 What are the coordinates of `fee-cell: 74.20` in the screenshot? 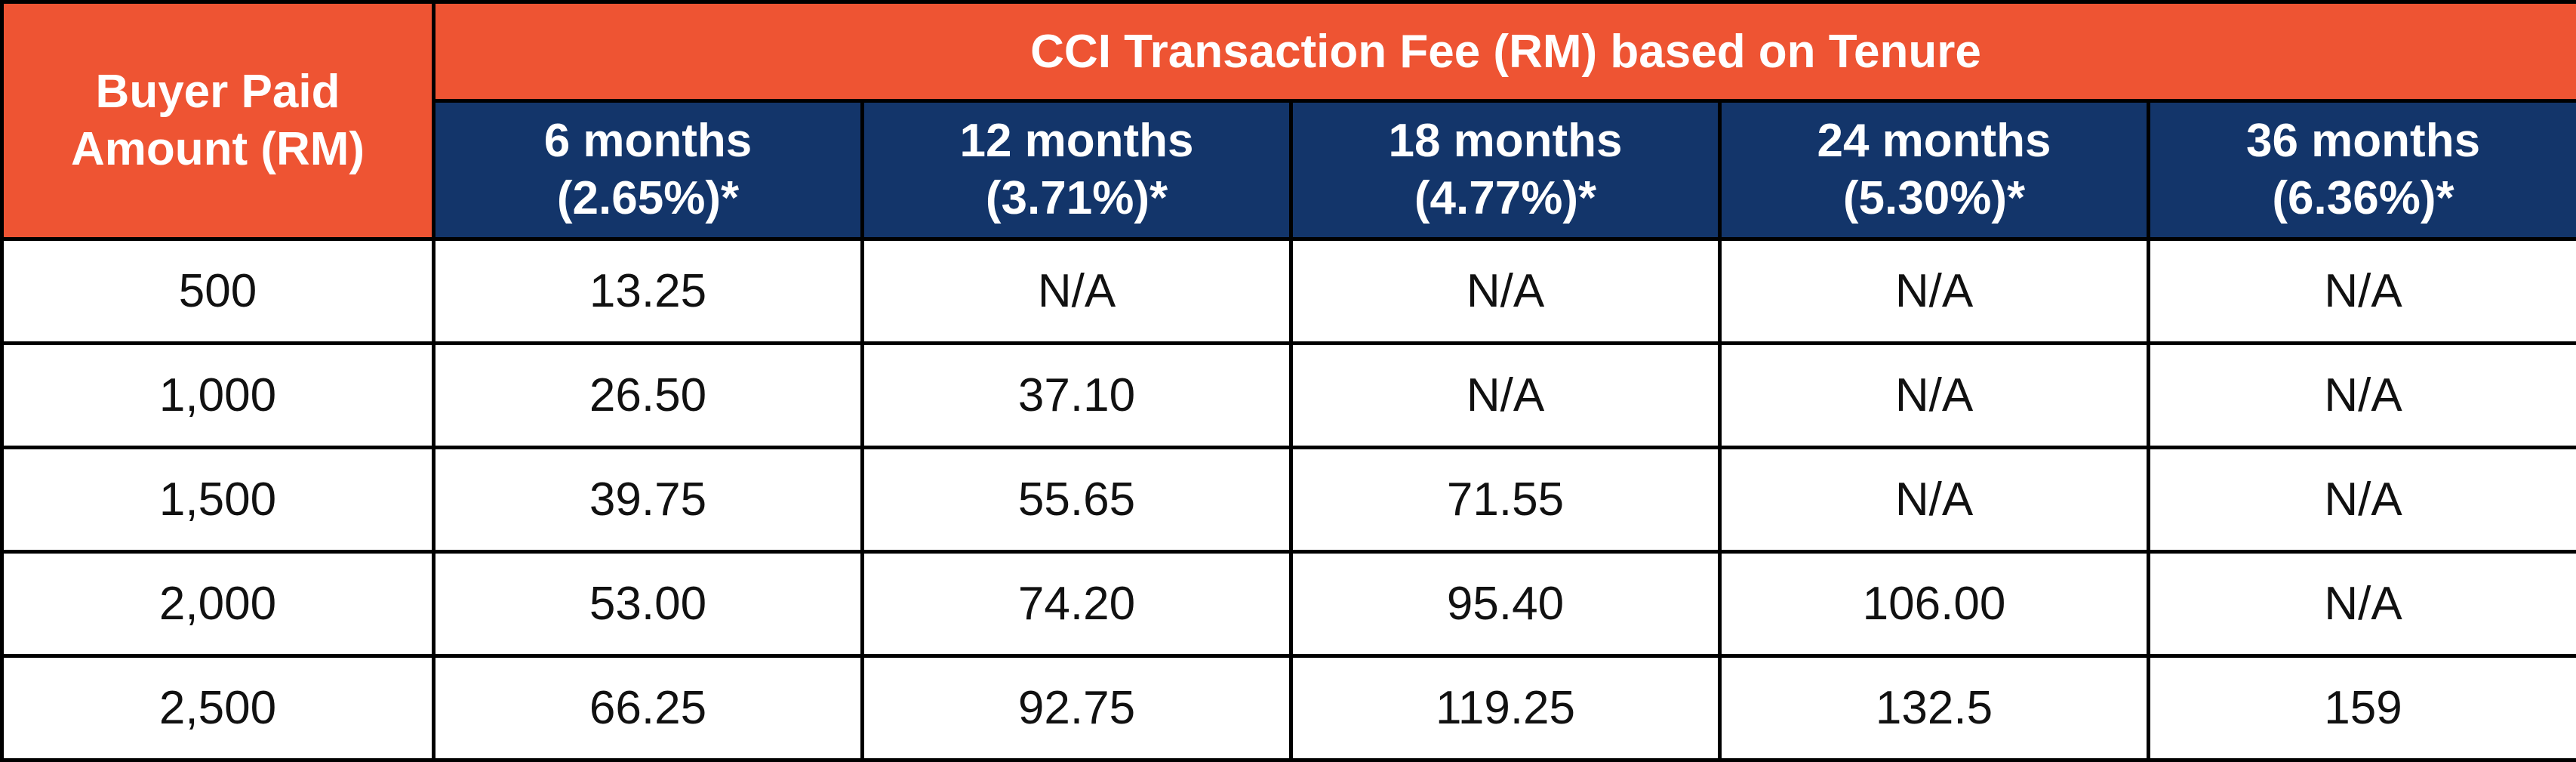 It's located at (1077, 604).